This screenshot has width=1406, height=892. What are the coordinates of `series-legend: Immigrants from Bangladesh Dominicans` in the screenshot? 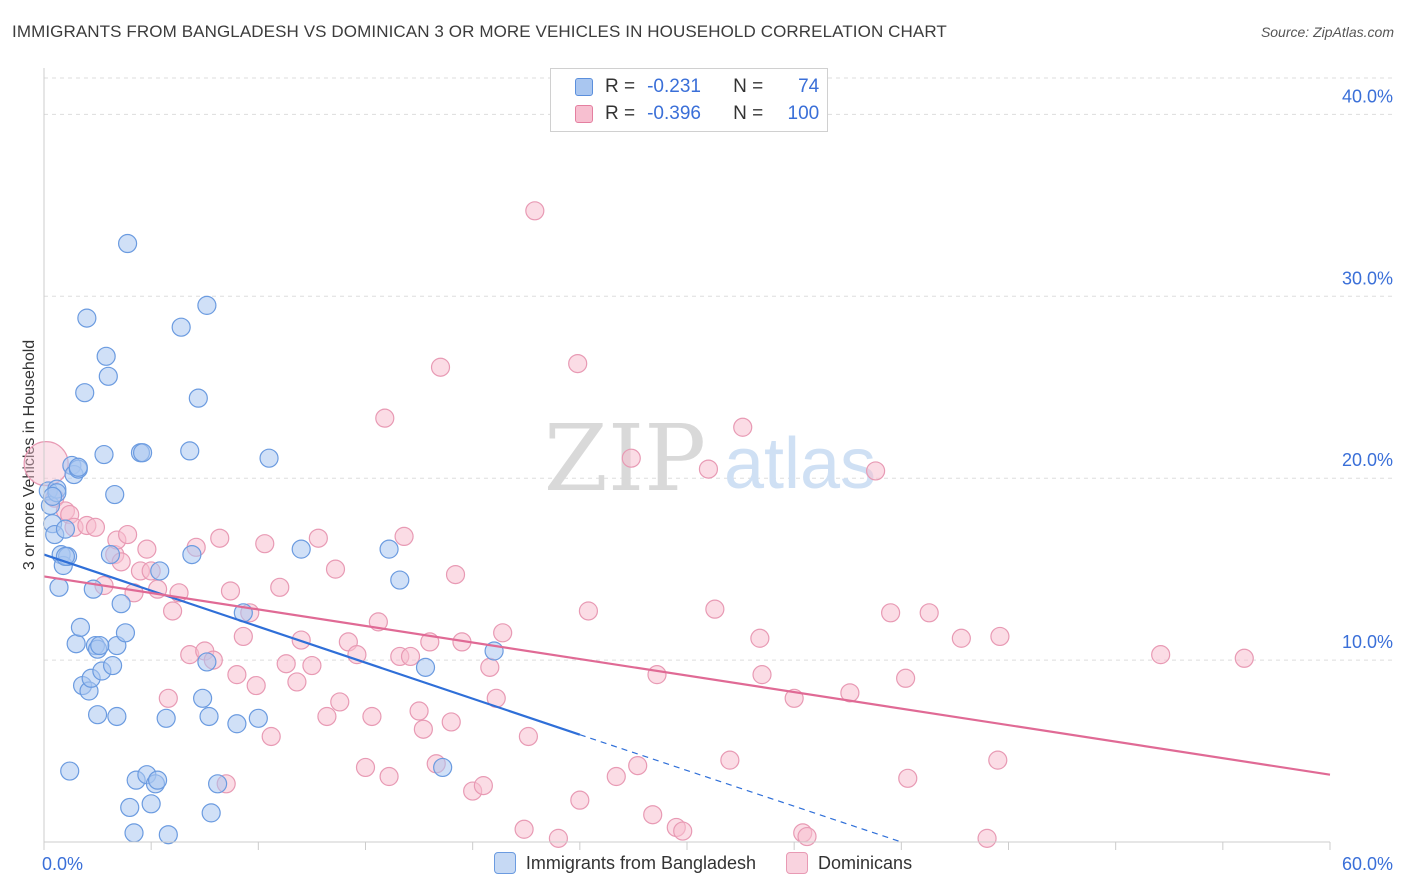 It's located at (703, 863).